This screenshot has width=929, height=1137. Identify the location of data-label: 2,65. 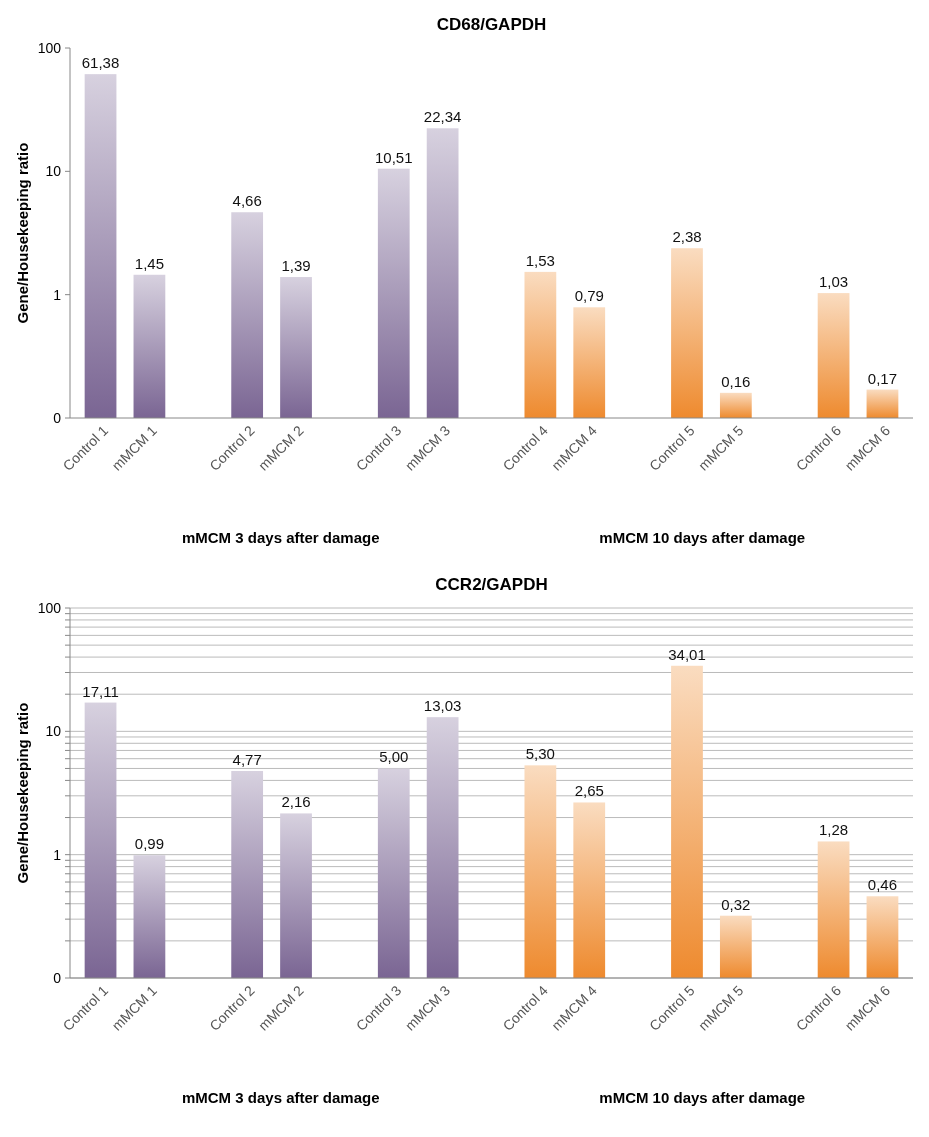
(589, 791).